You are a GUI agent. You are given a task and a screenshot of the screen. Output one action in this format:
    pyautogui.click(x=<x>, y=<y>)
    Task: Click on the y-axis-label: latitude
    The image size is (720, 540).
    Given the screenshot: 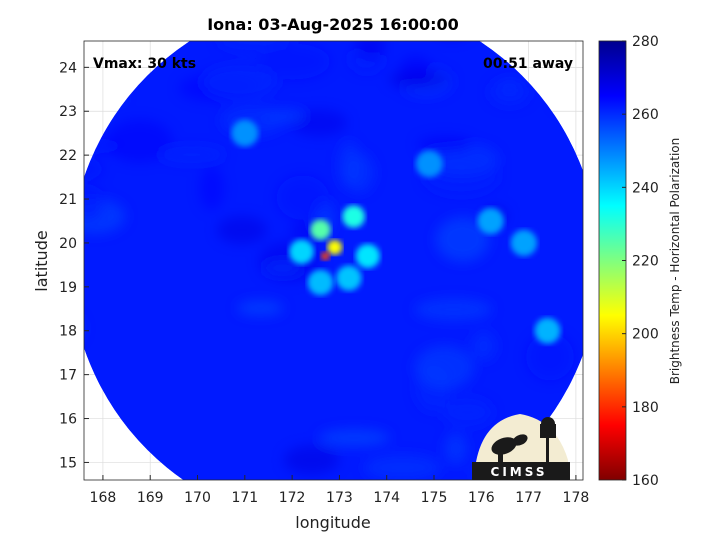 What is the action you would take?
    pyautogui.click(x=41, y=260)
    